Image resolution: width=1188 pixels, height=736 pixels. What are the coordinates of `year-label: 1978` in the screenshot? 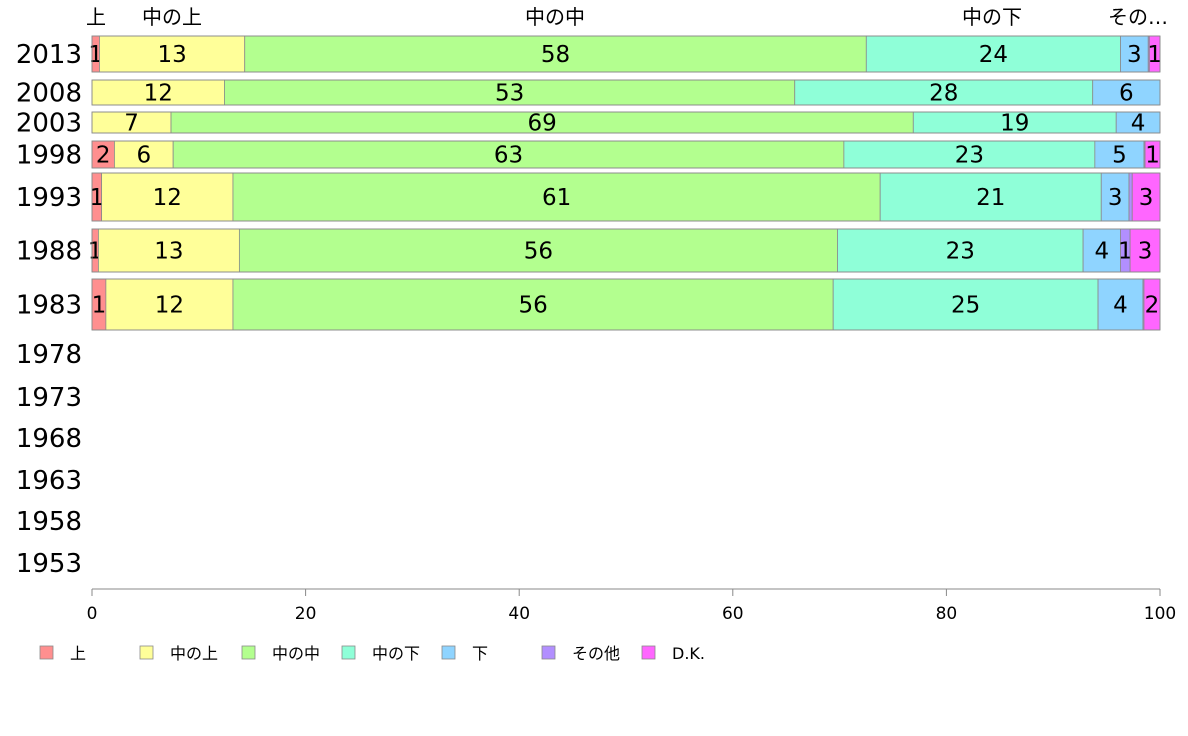 It's located at (49, 355).